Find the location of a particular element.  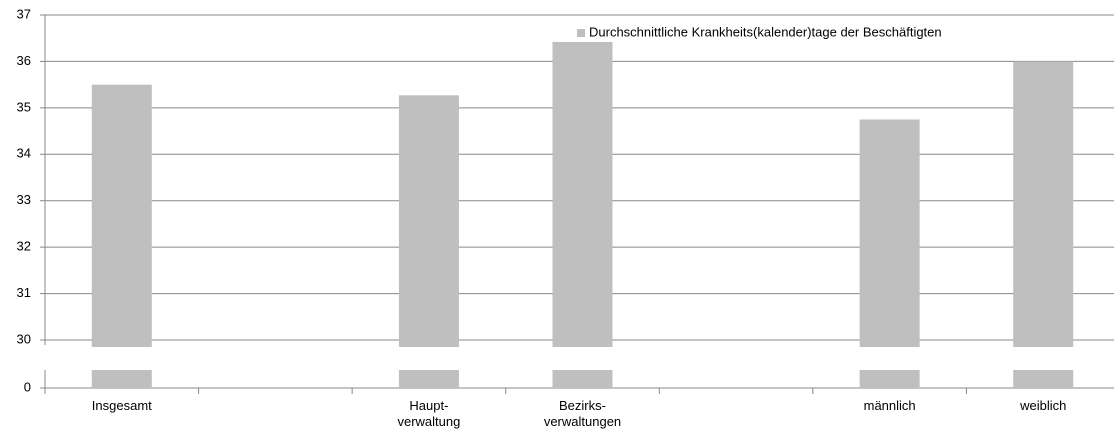

y-tick-label: 34 is located at coordinates (24, 153).